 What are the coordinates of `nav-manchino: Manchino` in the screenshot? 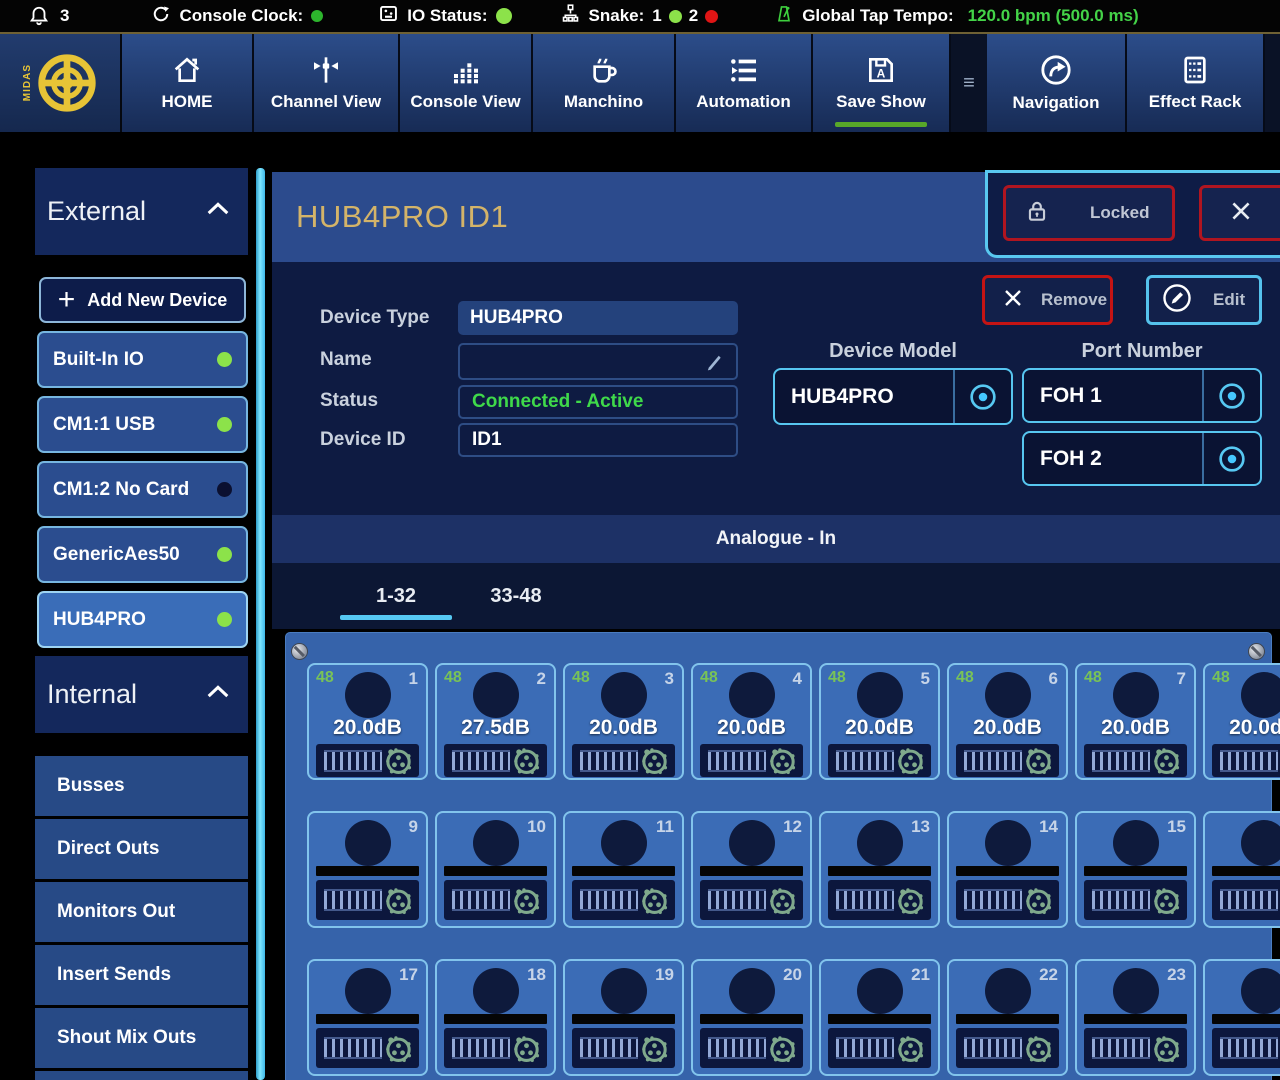 It's located at (604, 83).